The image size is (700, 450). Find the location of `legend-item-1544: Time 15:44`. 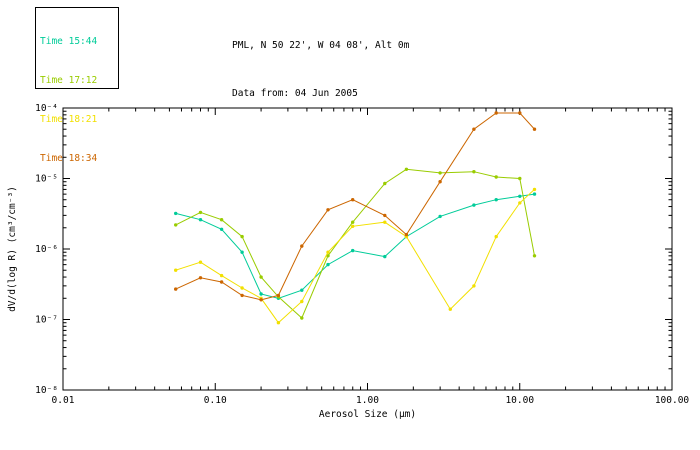

legend-item-1544: Time 15:44 is located at coordinates (69, 41).